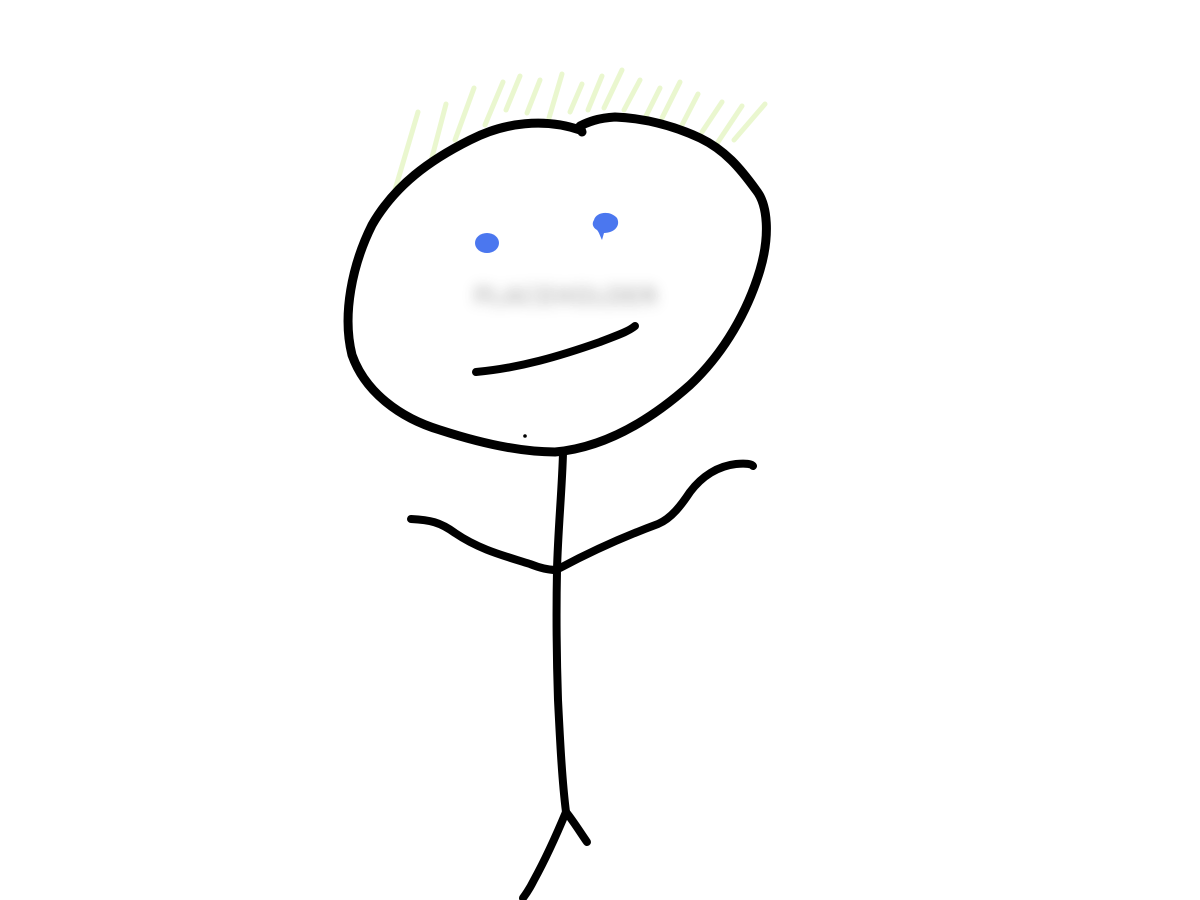 The height and width of the screenshot is (900, 1200). Describe the element at coordinates (605, 226) in the screenshot. I see `right-eye` at that location.